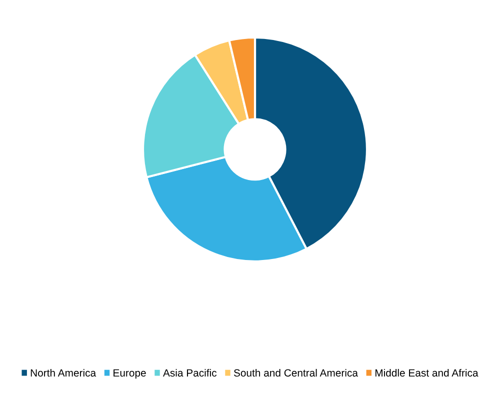 Image resolution: width=500 pixels, height=415 pixels. What do you see at coordinates (189, 372) in the screenshot?
I see `legend-label: Asia Pacific` at bounding box center [189, 372].